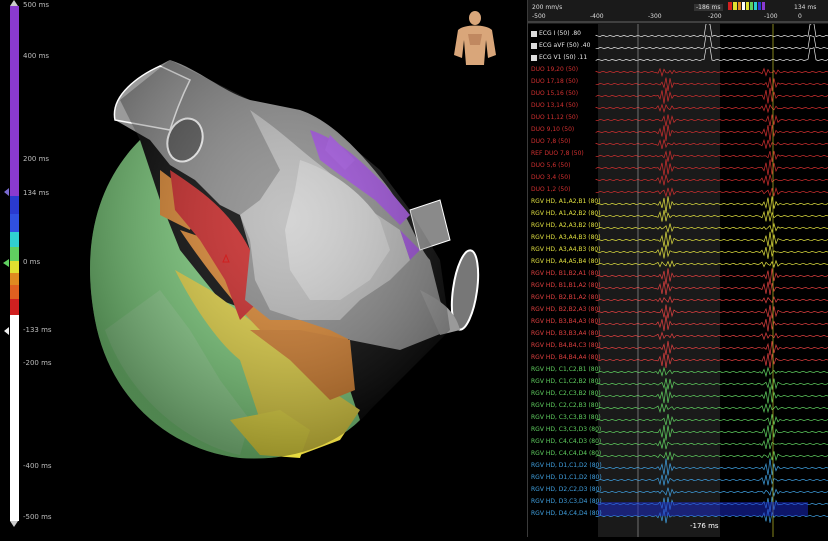 The height and width of the screenshot is (541, 828). What do you see at coordinates (37, 466) in the screenshot?
I see `scale-label-neg400: -400 ms` at bounding box center [37, 466].